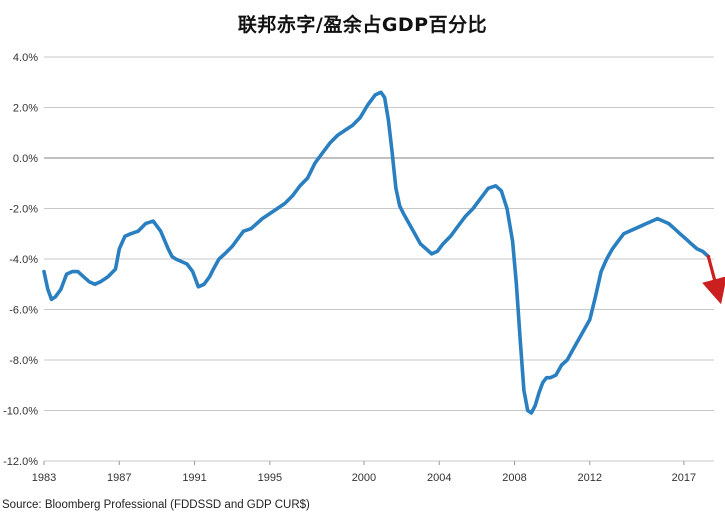 This screenshot has width=725, height=525. What do you see at coordinates (20, 462) in the screenshot?
I see `y-tick-label: -12.0%` at bounding box center [20, 462].